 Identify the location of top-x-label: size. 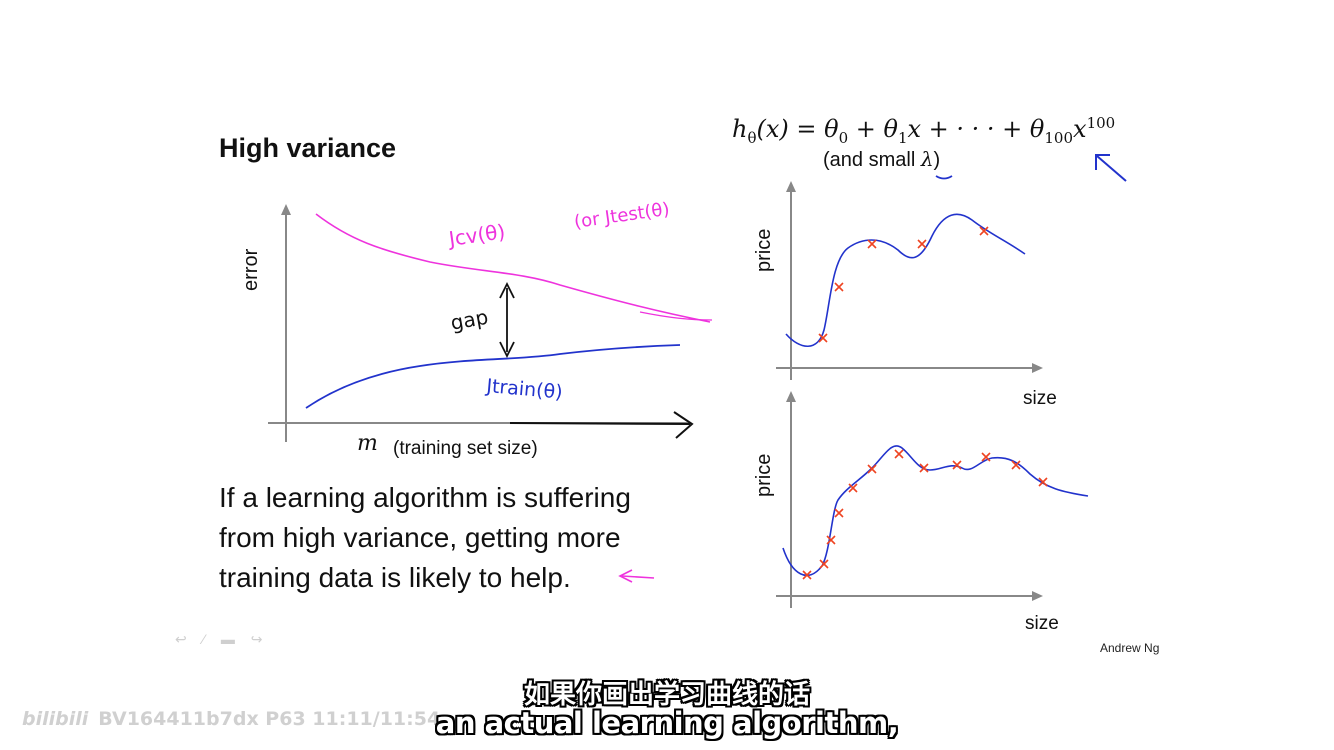
(1040, 398).